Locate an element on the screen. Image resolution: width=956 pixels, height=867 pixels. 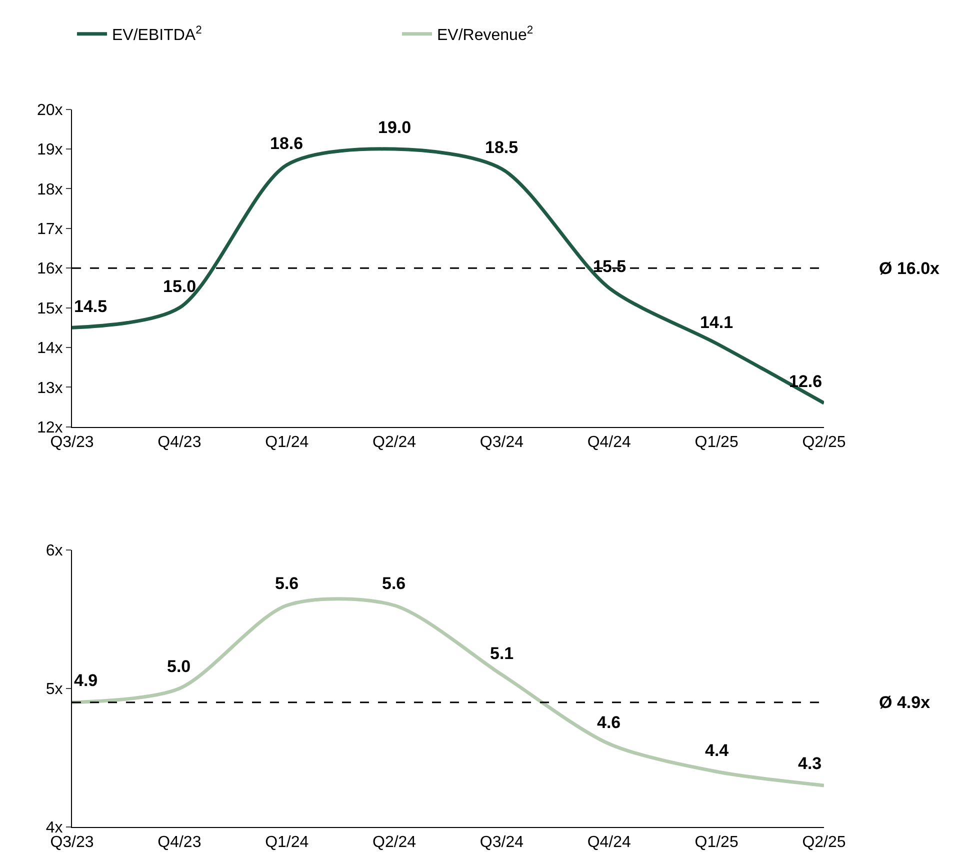
y-tick-label: 19x is located at coordinates (50, 150).